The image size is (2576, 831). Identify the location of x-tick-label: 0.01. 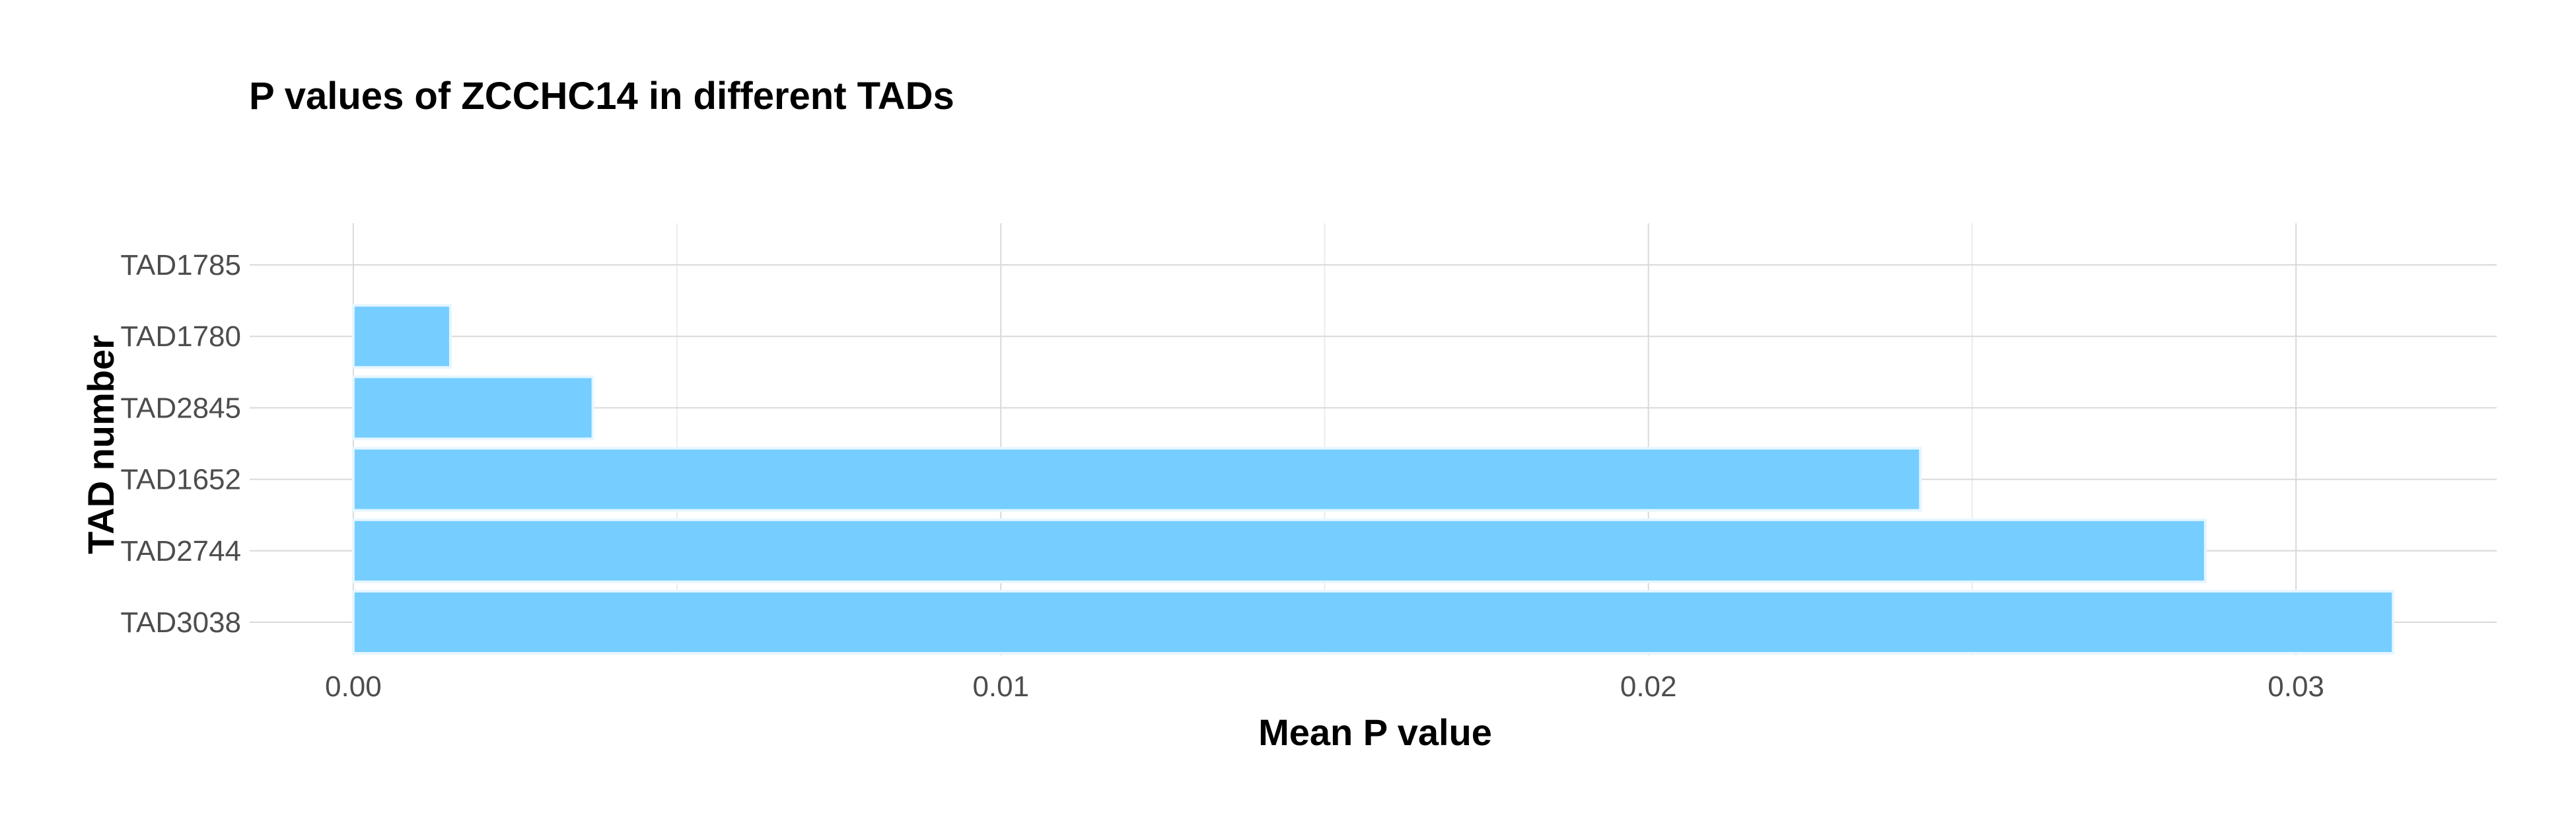
(1001, 687).